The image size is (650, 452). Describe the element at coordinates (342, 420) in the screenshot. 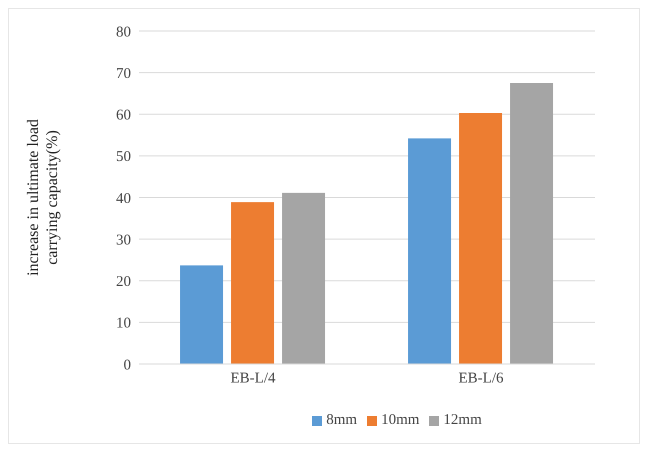

I see `legend-label: 8mm` at that location.